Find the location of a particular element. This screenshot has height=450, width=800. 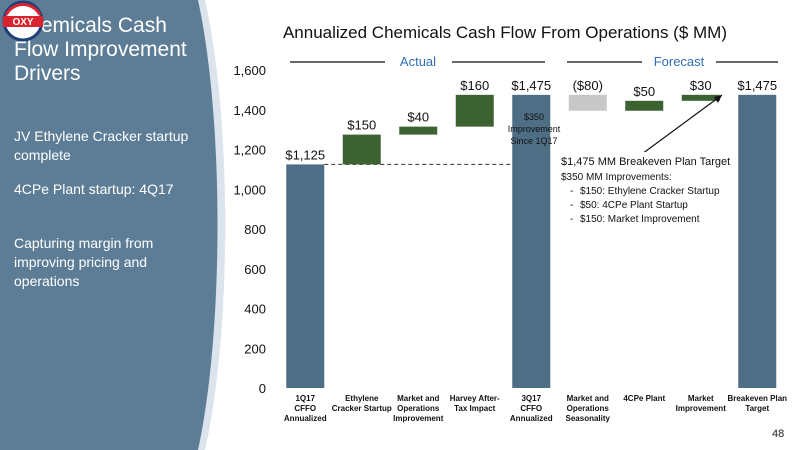

y-tick-label: 1,600 is located at coordinates (249, 70).